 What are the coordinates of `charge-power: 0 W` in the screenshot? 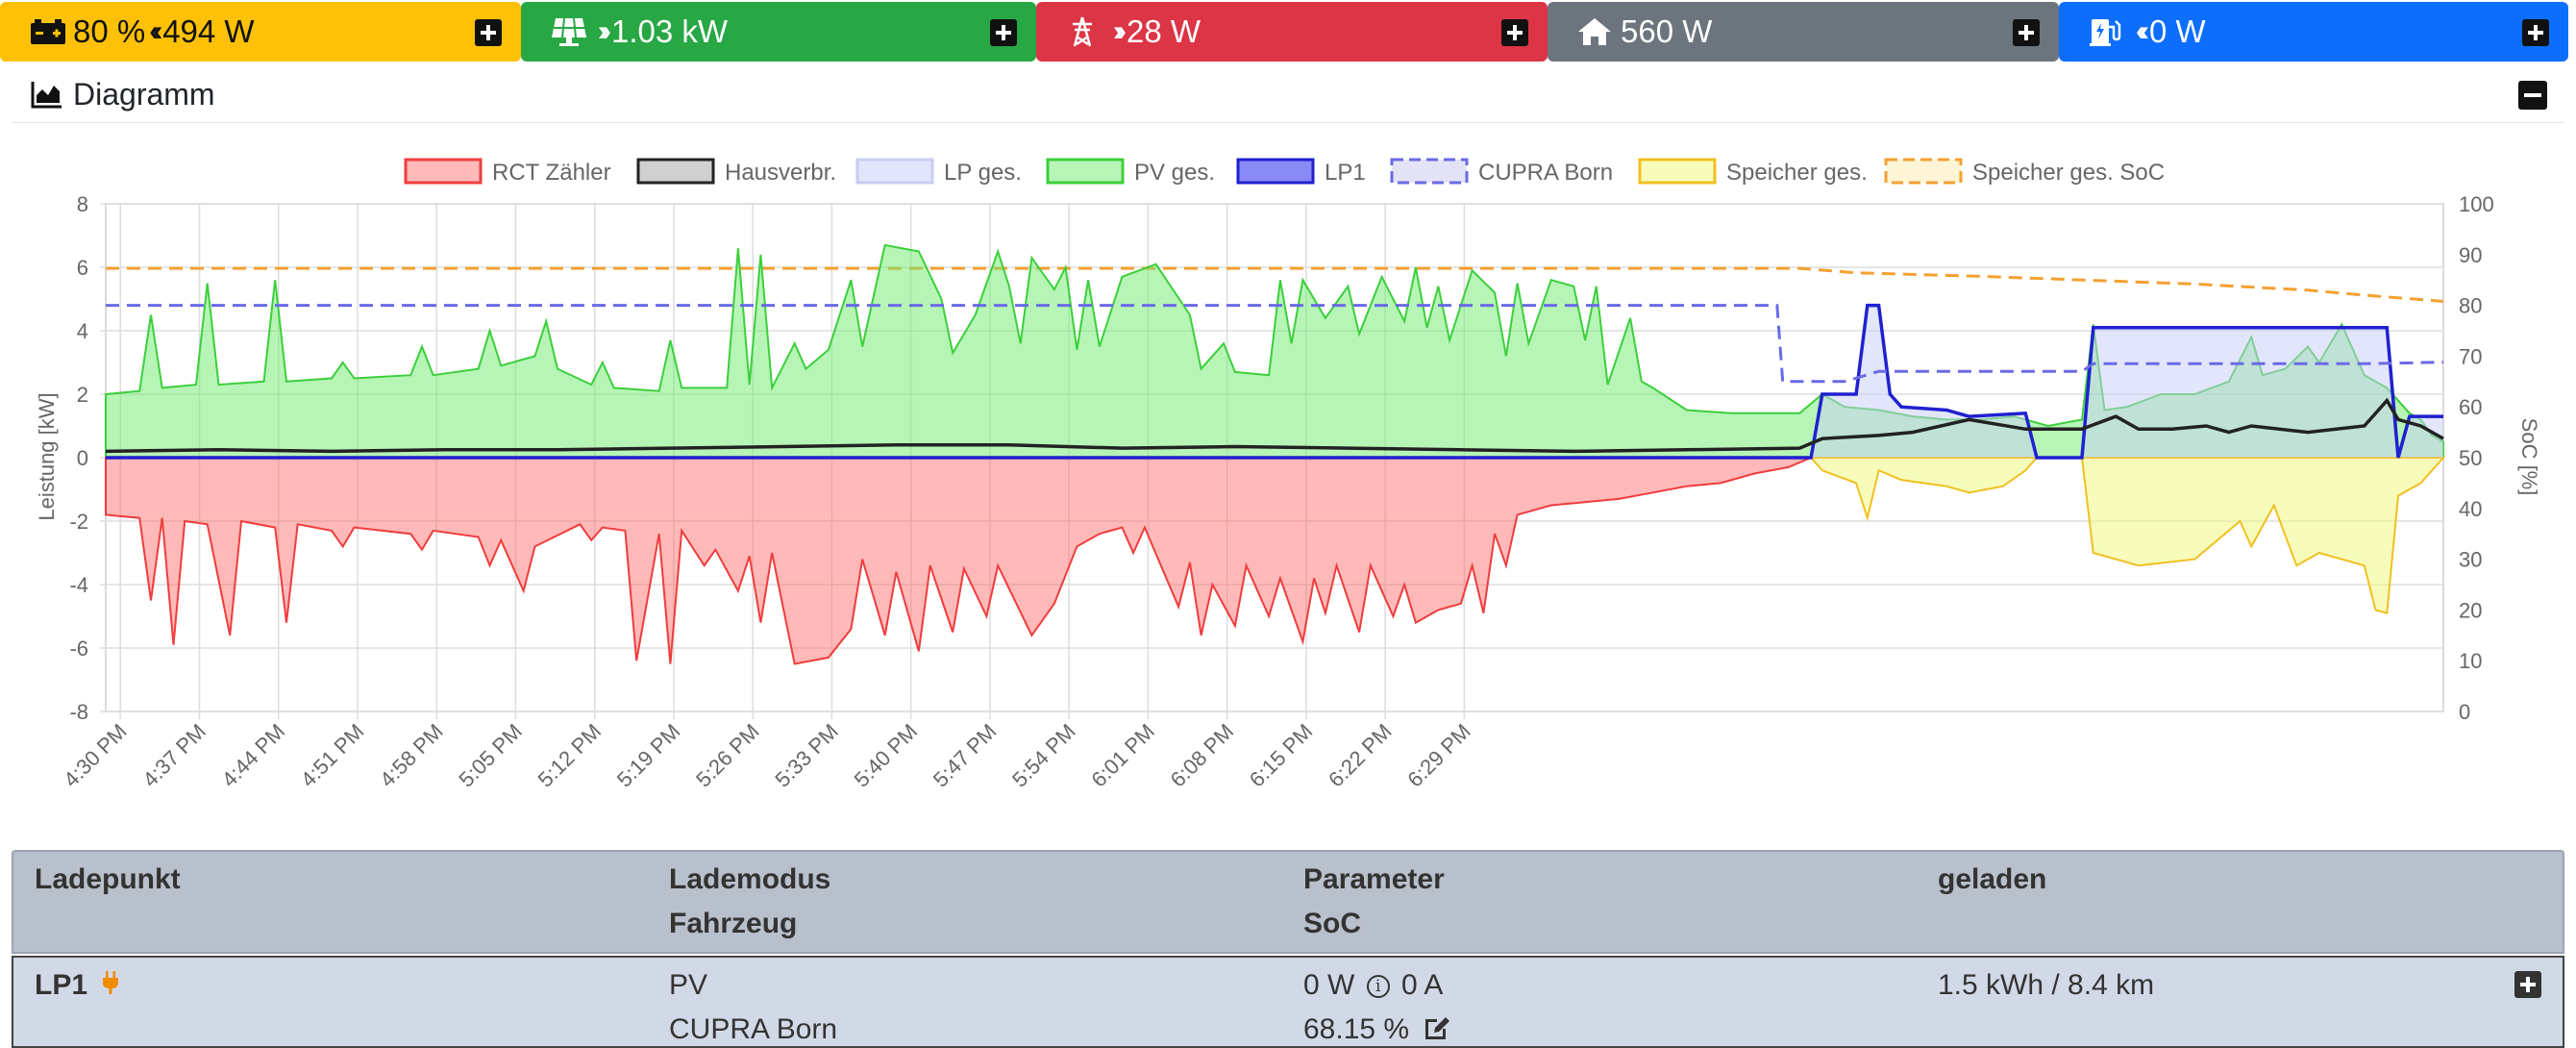 It's located at (1329, 985).